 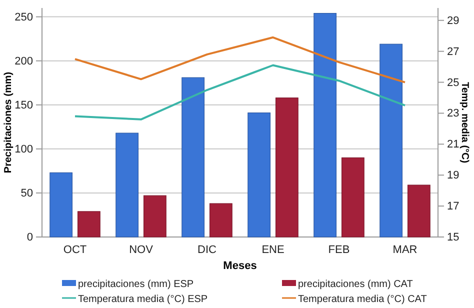 What do you see at coordinates (143, 299) in the screenshot?
I see `legend-label: Temperatura media (°C) ESP` at bounding box center [143, 299].